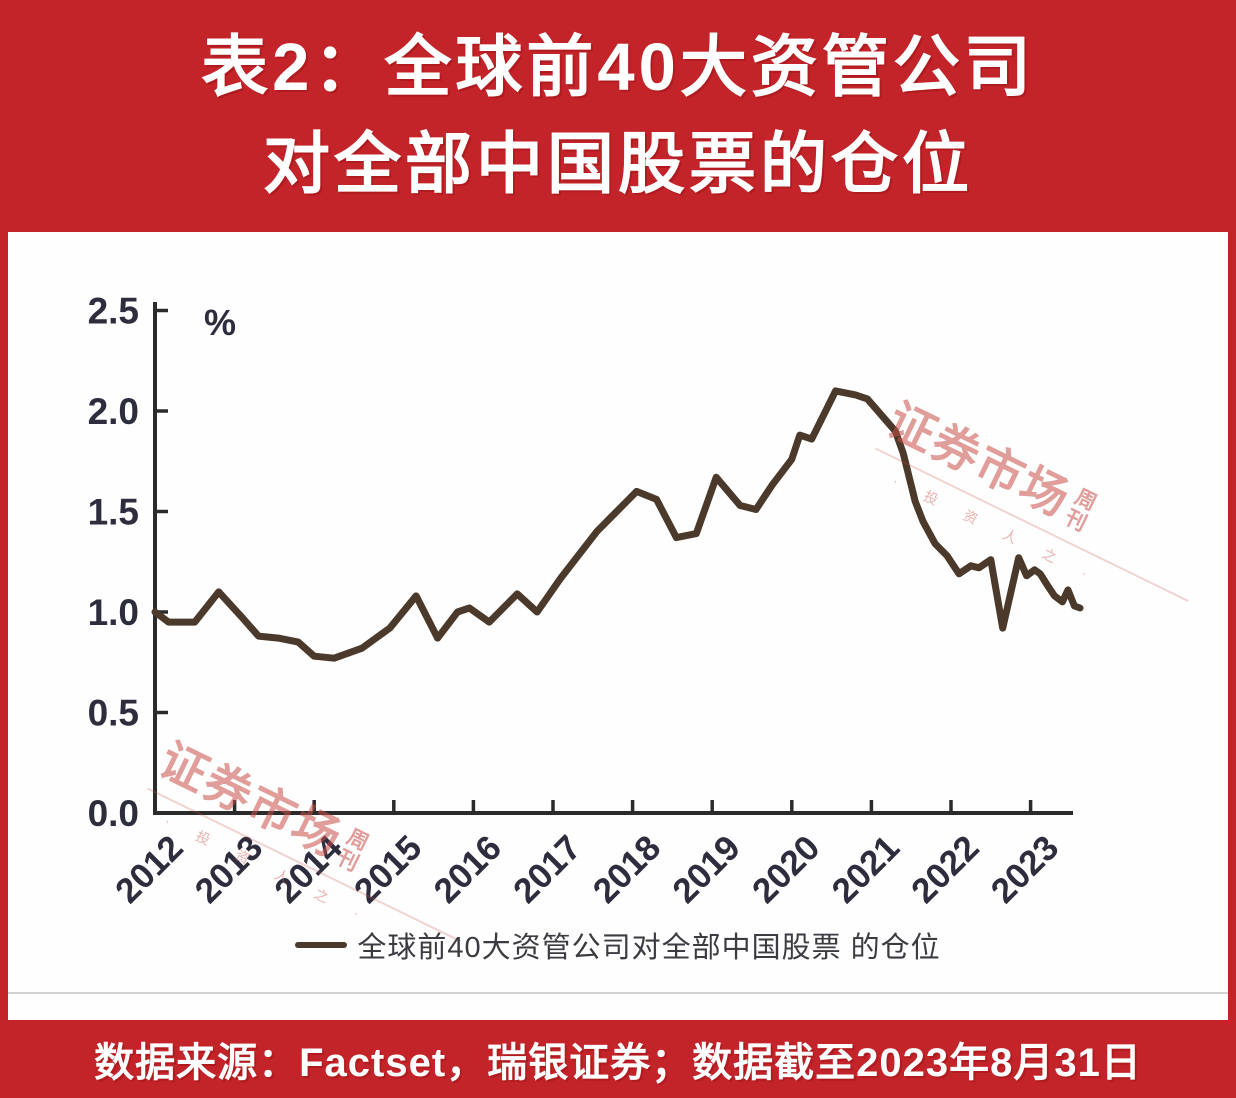 The image size is (1236, 1098). What do you see at coordinates (149, 869) in the screenshot?
I see `svg-text: 2012` at bounding box center [149, 869].